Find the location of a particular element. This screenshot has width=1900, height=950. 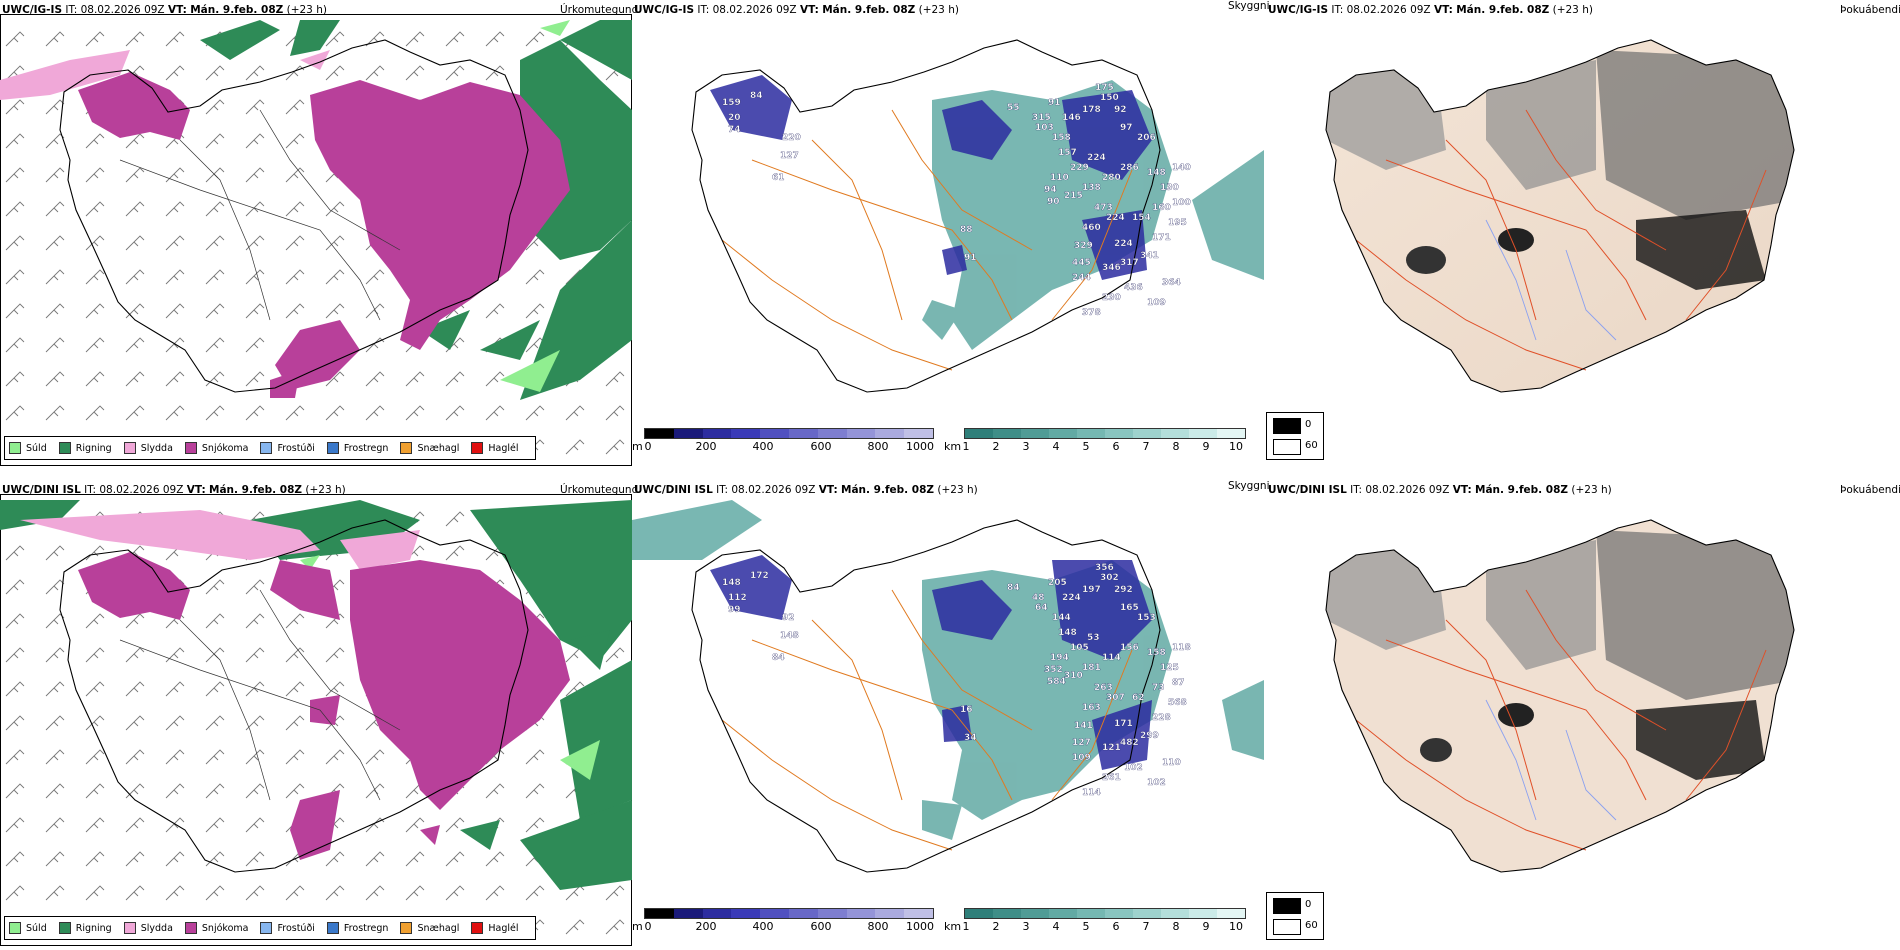

visibility-label: 140 is located at coordinates (1181, 168).